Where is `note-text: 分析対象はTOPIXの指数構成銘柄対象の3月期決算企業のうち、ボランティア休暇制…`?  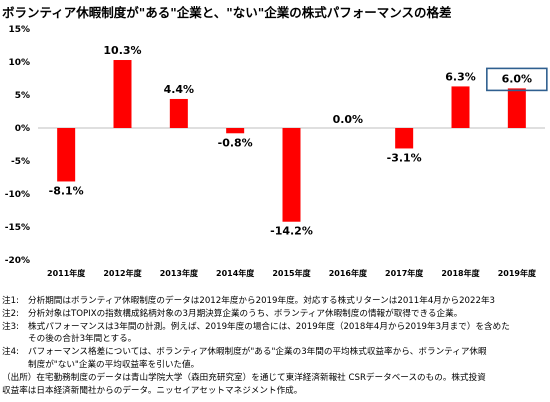 note-text: 分析対象はTOPIXの指数構成銘柄対象の3月期決算企業のうち、ボランティア休暇制… is located at coordinates (245, 313).